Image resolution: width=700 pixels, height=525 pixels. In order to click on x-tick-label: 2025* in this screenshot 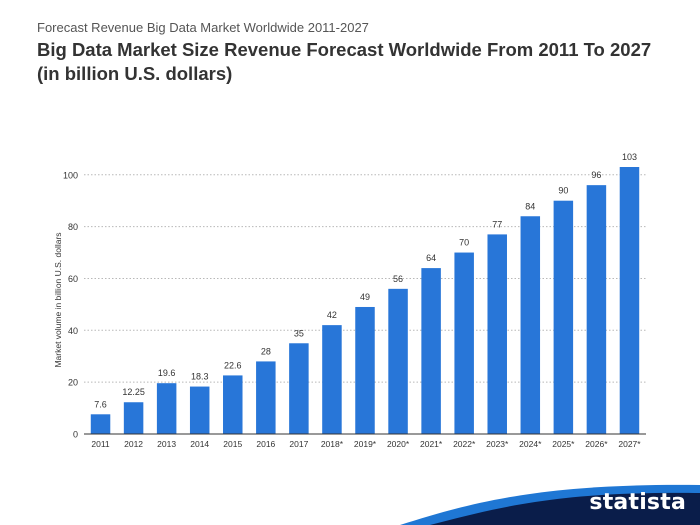, I will do `click(563, 444)`.